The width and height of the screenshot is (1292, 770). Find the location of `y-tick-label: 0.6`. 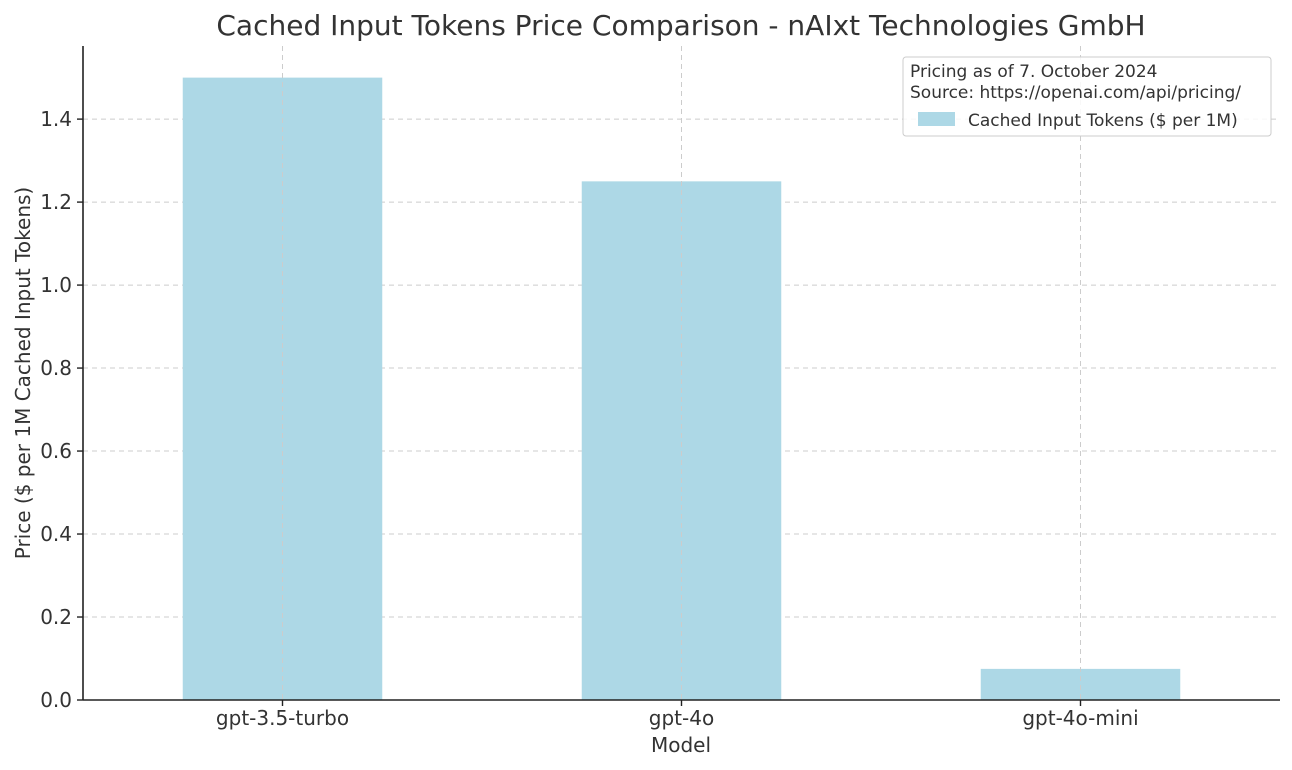

y-tick-label: 0.6 is located at coordinates (56, 451).